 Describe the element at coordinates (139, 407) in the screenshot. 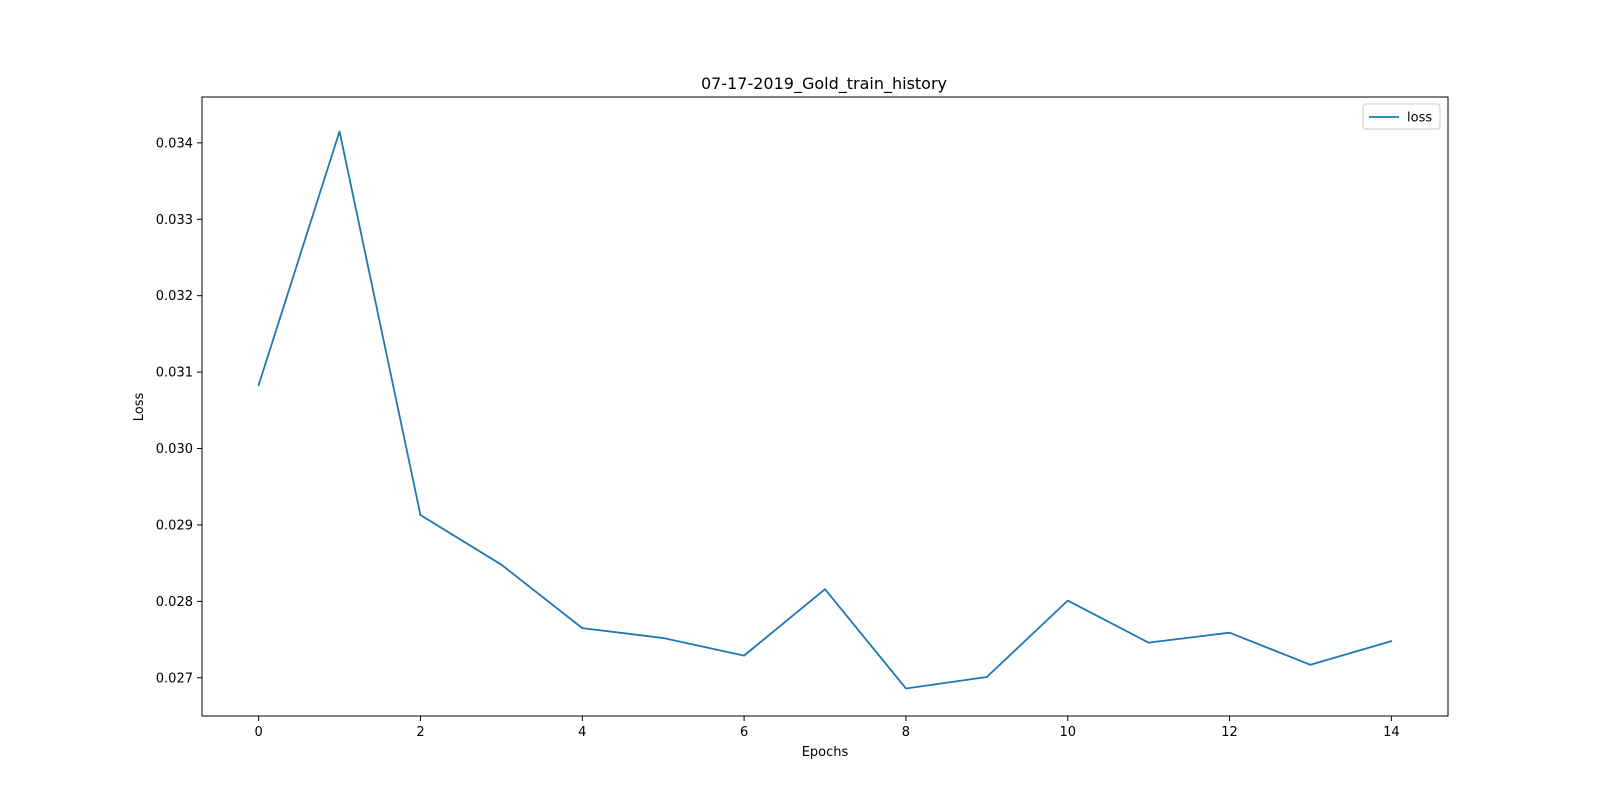

I see `y-axis-label: Loss` at that location.